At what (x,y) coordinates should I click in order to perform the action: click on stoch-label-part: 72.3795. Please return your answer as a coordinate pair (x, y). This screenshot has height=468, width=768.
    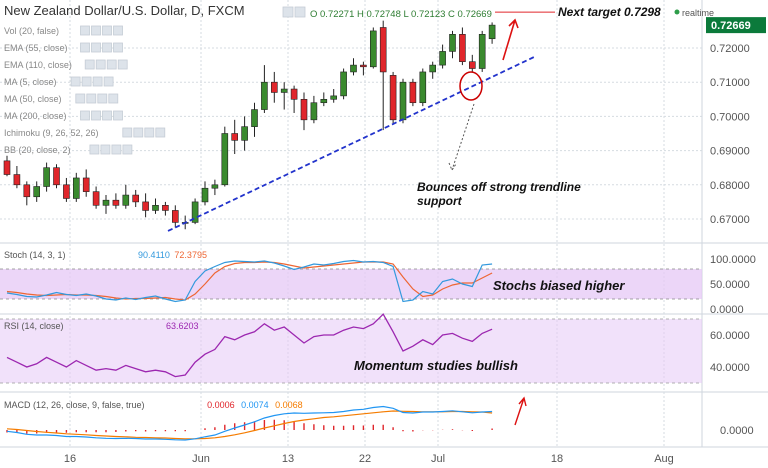
    Looking at the image, I should click on (189, 255).